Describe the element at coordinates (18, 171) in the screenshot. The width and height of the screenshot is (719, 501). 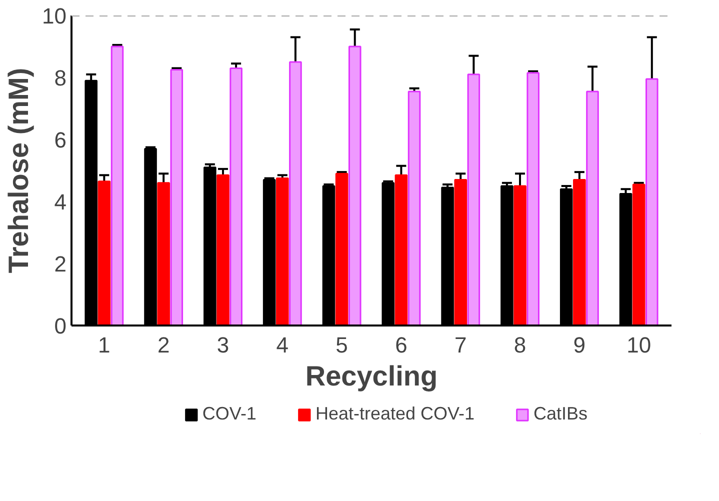
I see `y-axis-title: Trehalose (mM)` at that location.